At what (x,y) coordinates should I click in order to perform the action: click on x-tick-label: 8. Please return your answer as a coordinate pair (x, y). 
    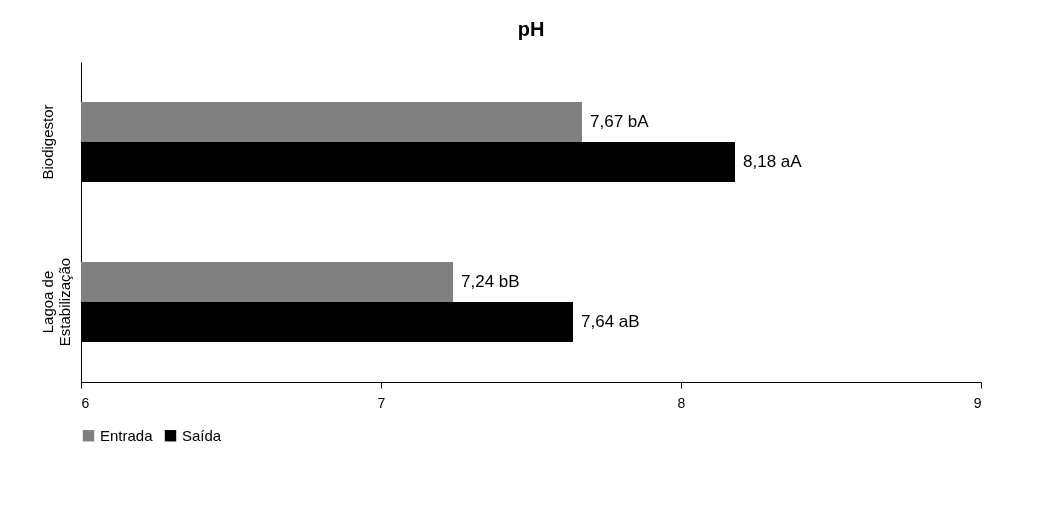
    Looking at the image, I should click on (681, 402).